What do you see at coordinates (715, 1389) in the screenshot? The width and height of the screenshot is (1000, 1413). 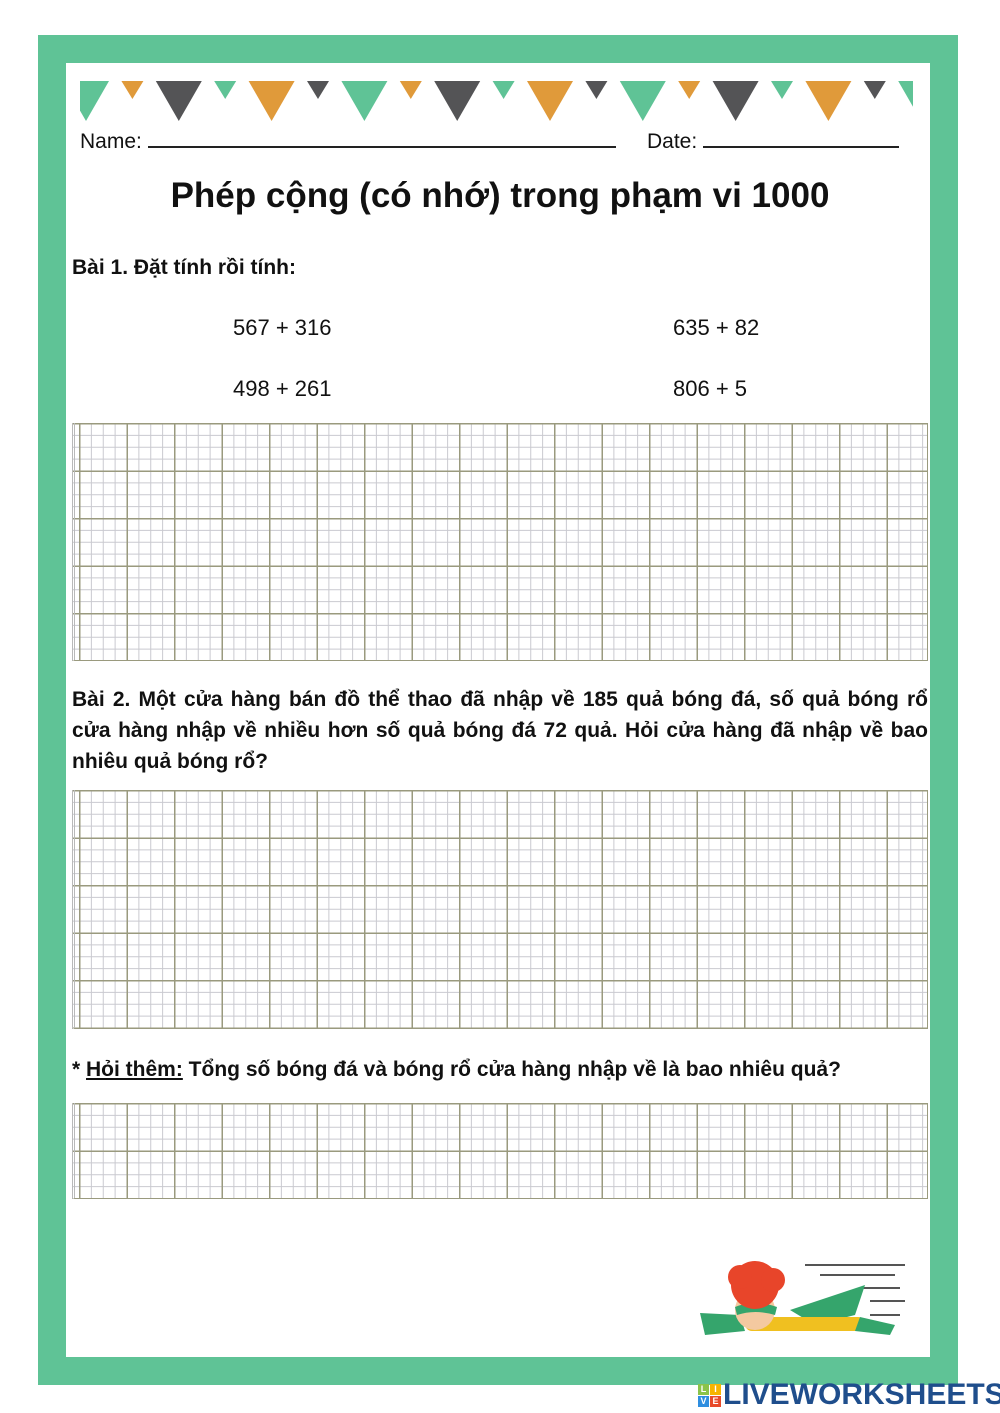 I see `logo-letter: I` at bounding box center [715, 1389].